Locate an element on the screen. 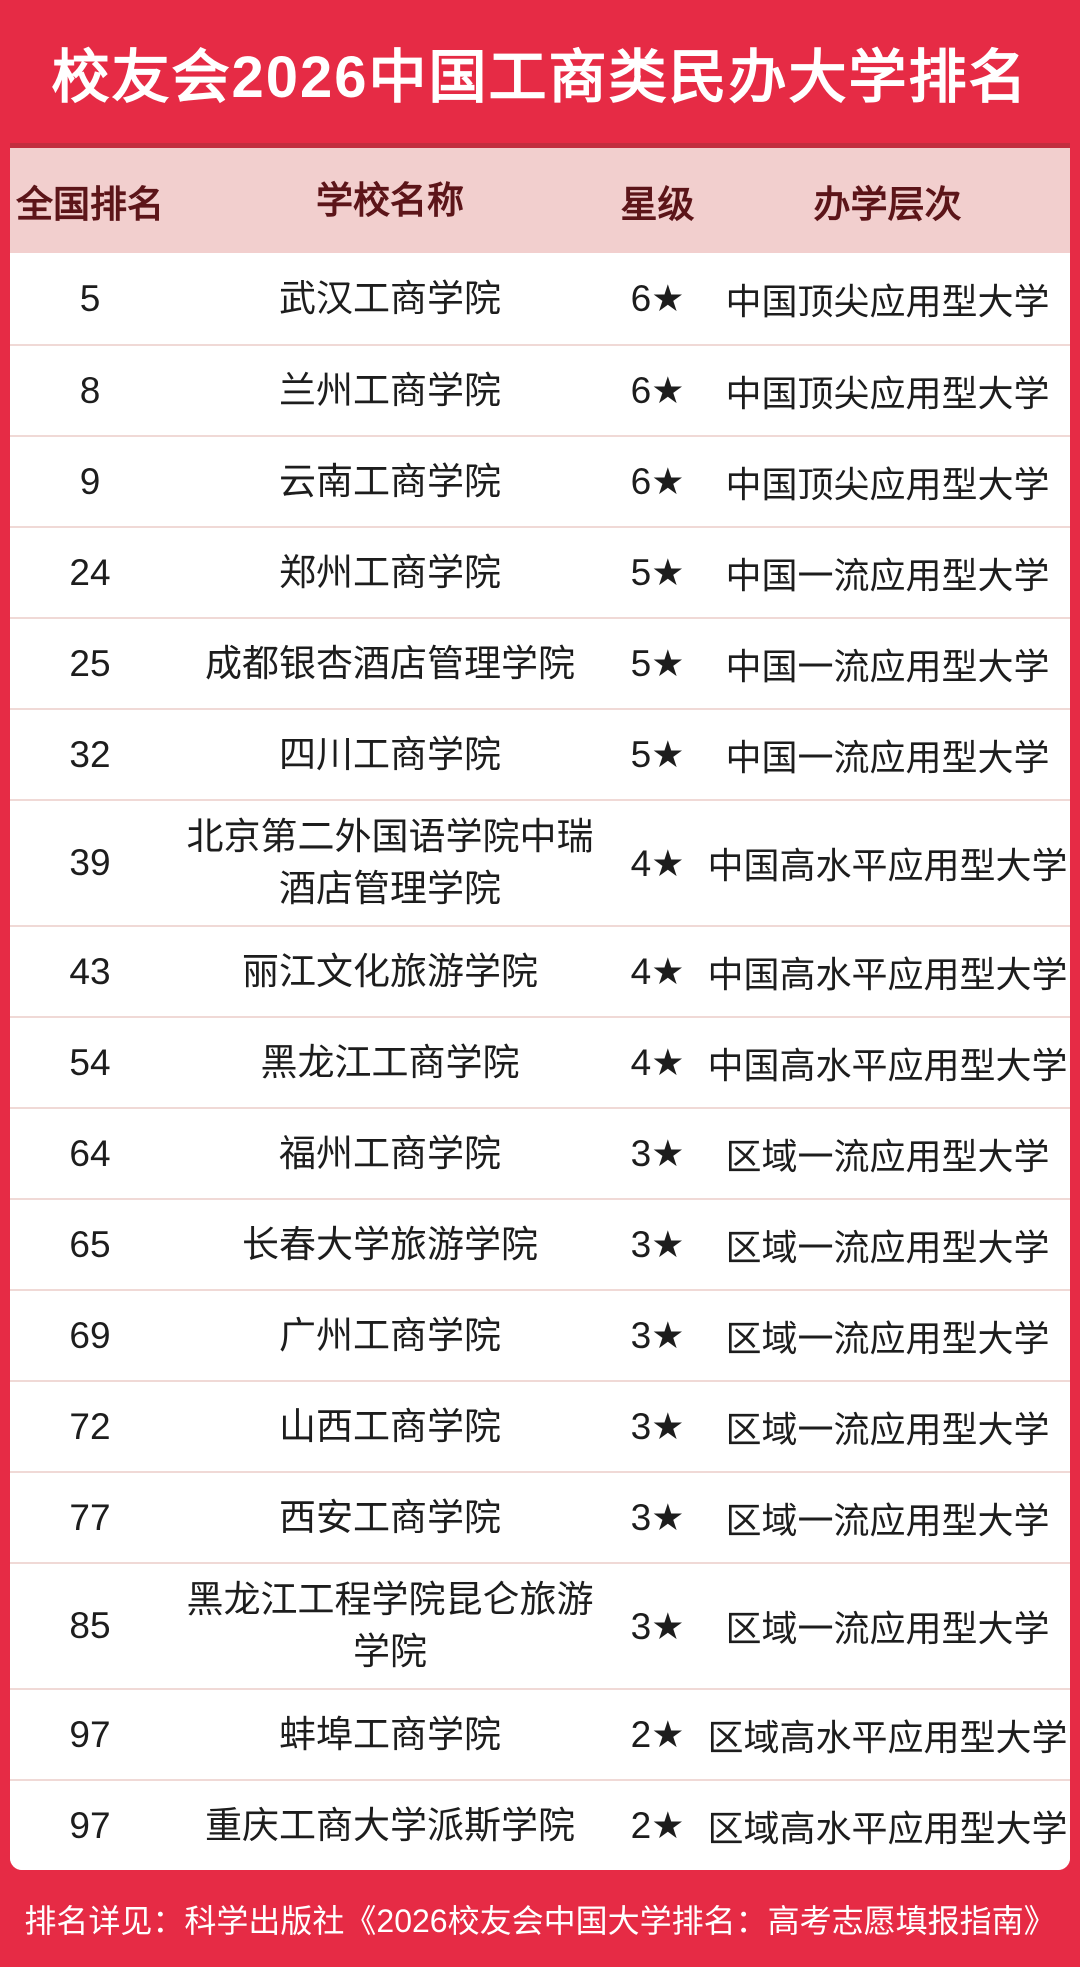  cell-school-name: 黑龙江工商学院 is located at coordinates (390, 1062).